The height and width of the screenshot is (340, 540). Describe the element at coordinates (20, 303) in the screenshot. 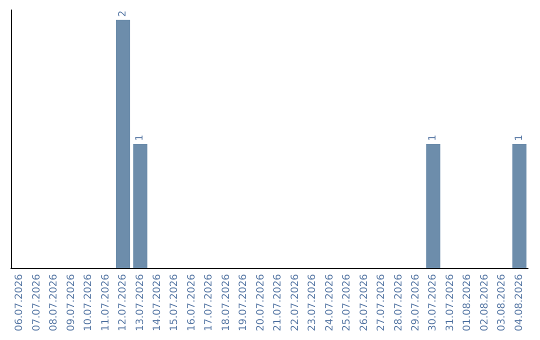

I see `x-tick-label: 06.07.2026` at that location.